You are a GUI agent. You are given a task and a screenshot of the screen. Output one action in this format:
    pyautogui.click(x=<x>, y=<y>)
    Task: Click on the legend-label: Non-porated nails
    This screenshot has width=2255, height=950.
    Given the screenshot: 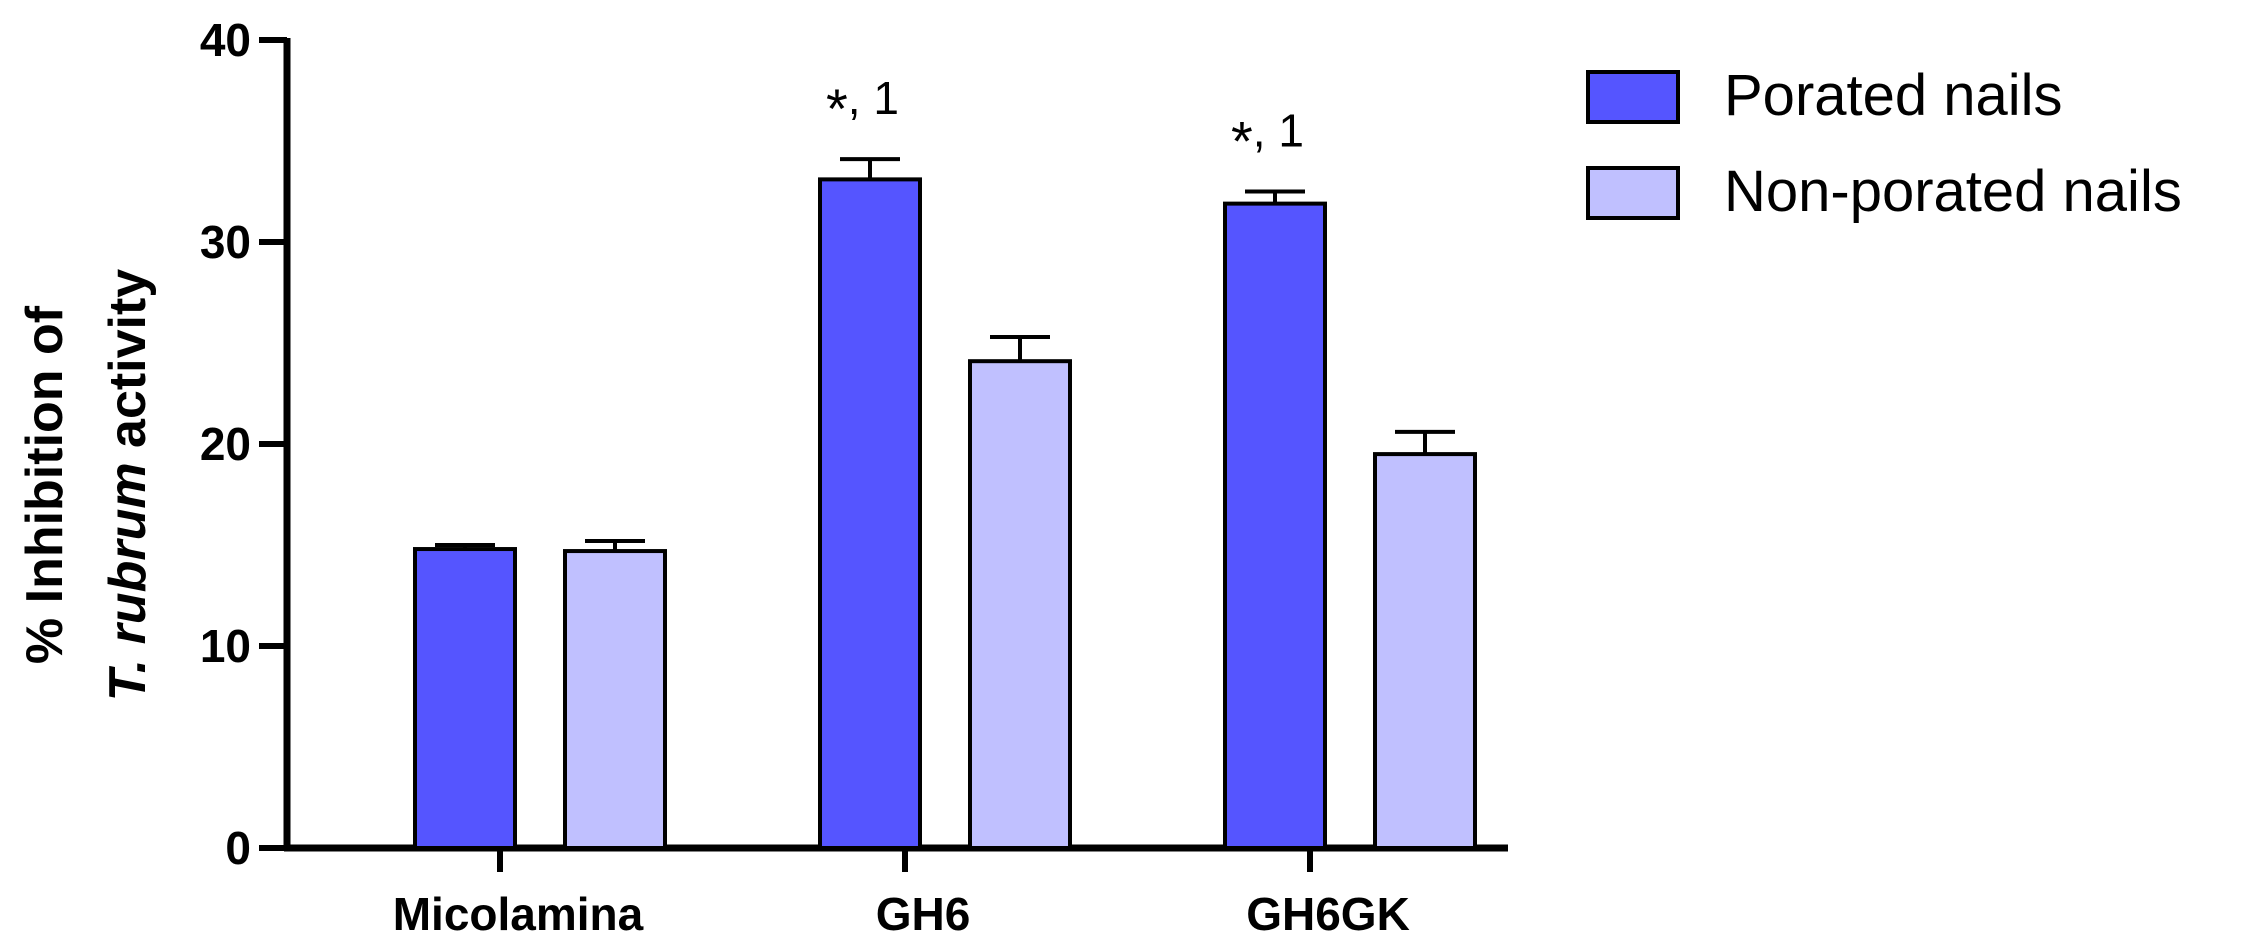 What is the action you would take?
    pyautogui.click(x=1953, y=191)
    